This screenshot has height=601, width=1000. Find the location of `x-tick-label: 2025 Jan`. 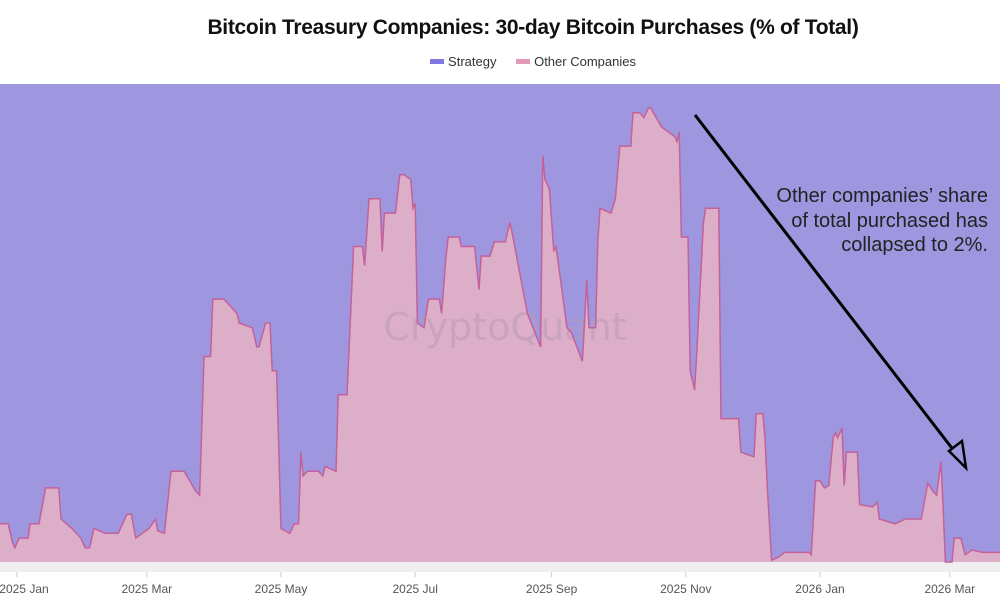

x-tick-label: 2025 Jan is located at coordinates (24, 589).